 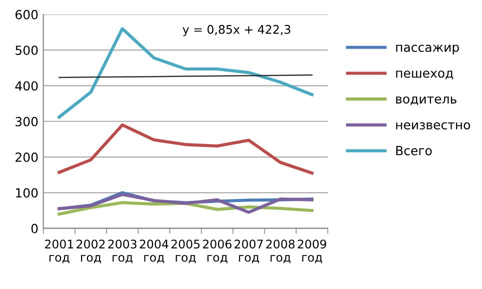 What do you see at coordinates (90, 252) in the screenshot?
I see `x-tick-label: 2002 год` at bounding box center [90, 252].